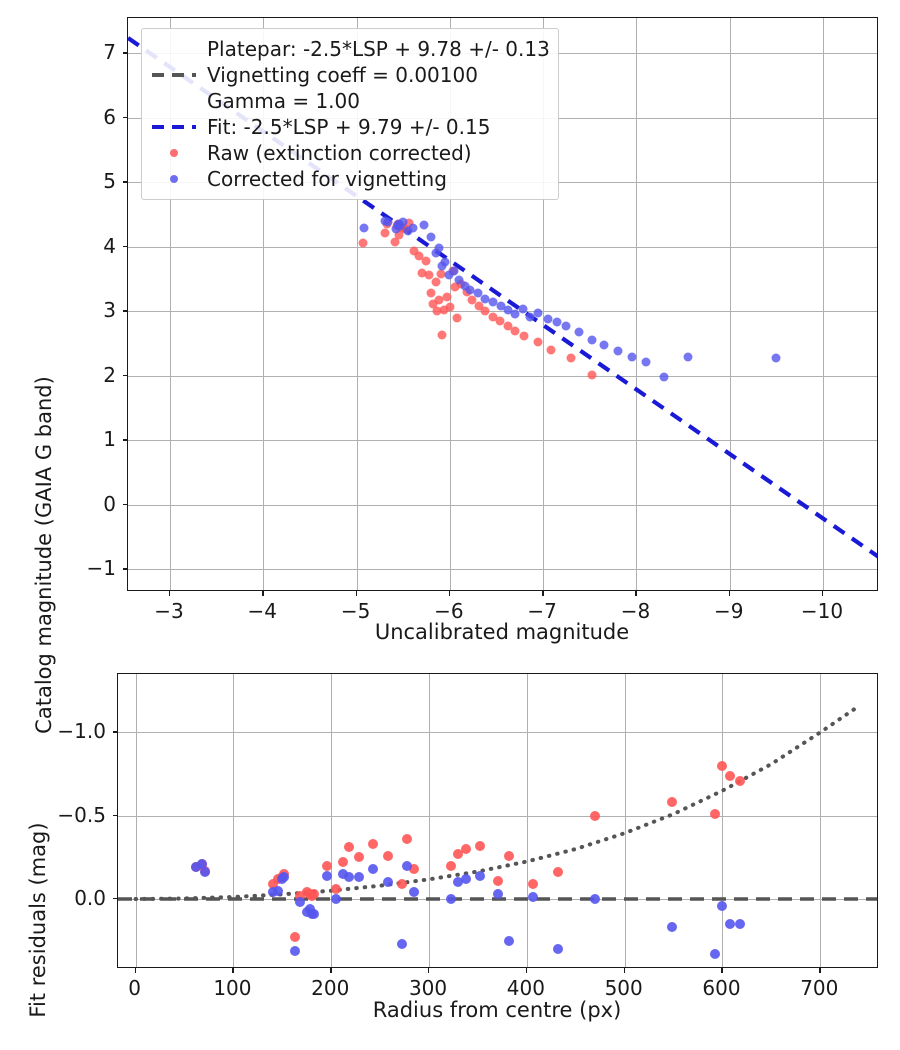  I want to click on legend-label: Corrected for vignetting, so click(327, 179).